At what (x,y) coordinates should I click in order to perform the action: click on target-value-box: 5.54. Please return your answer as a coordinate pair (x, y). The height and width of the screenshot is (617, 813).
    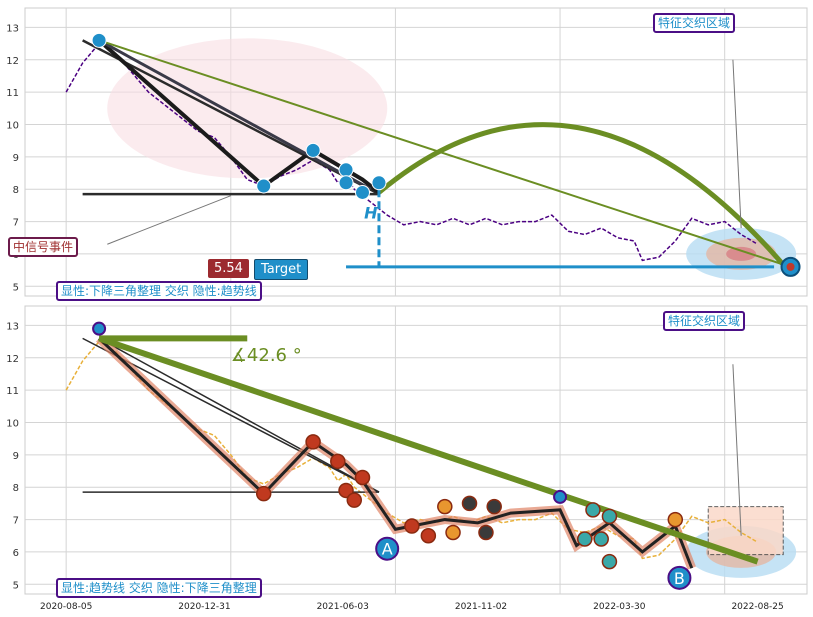
    Looking at the image, I should click on (228, 268).